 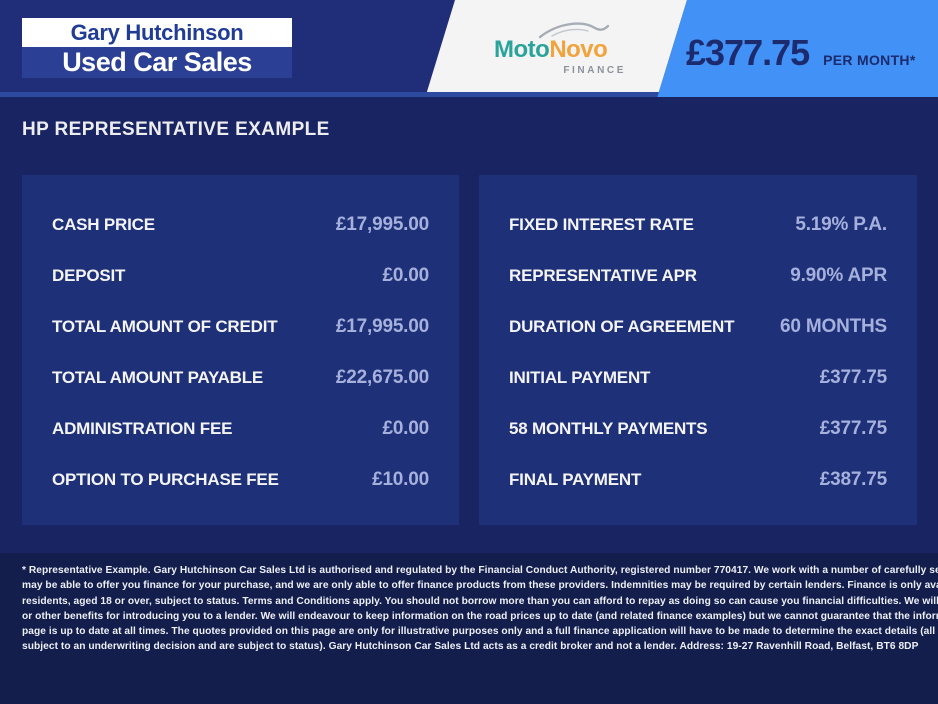 I want to click on finance-row: TOTAL AMOUNT OF CREDIT £17,995.00, so click(x=240, y=326).